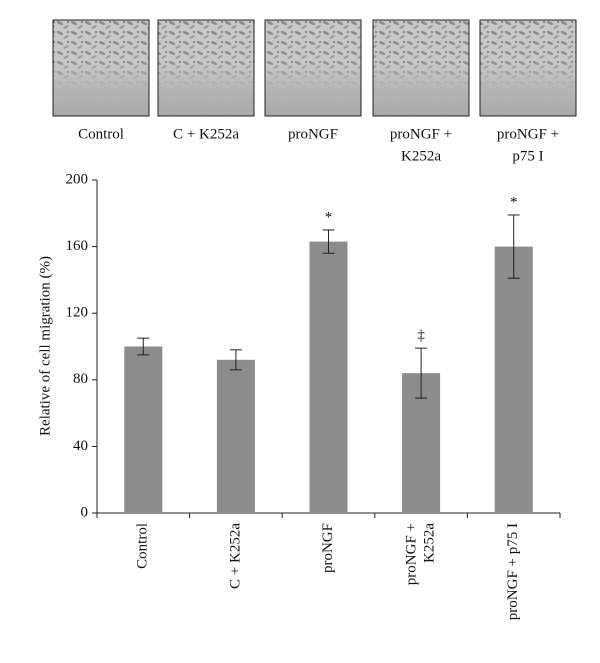 The width and height of the screenshot is (600, 663). What do you see at coordinates (235, 556) in the screenshot?
I see `x-tick-label: C + K252a` at bounding box center [235, 556].